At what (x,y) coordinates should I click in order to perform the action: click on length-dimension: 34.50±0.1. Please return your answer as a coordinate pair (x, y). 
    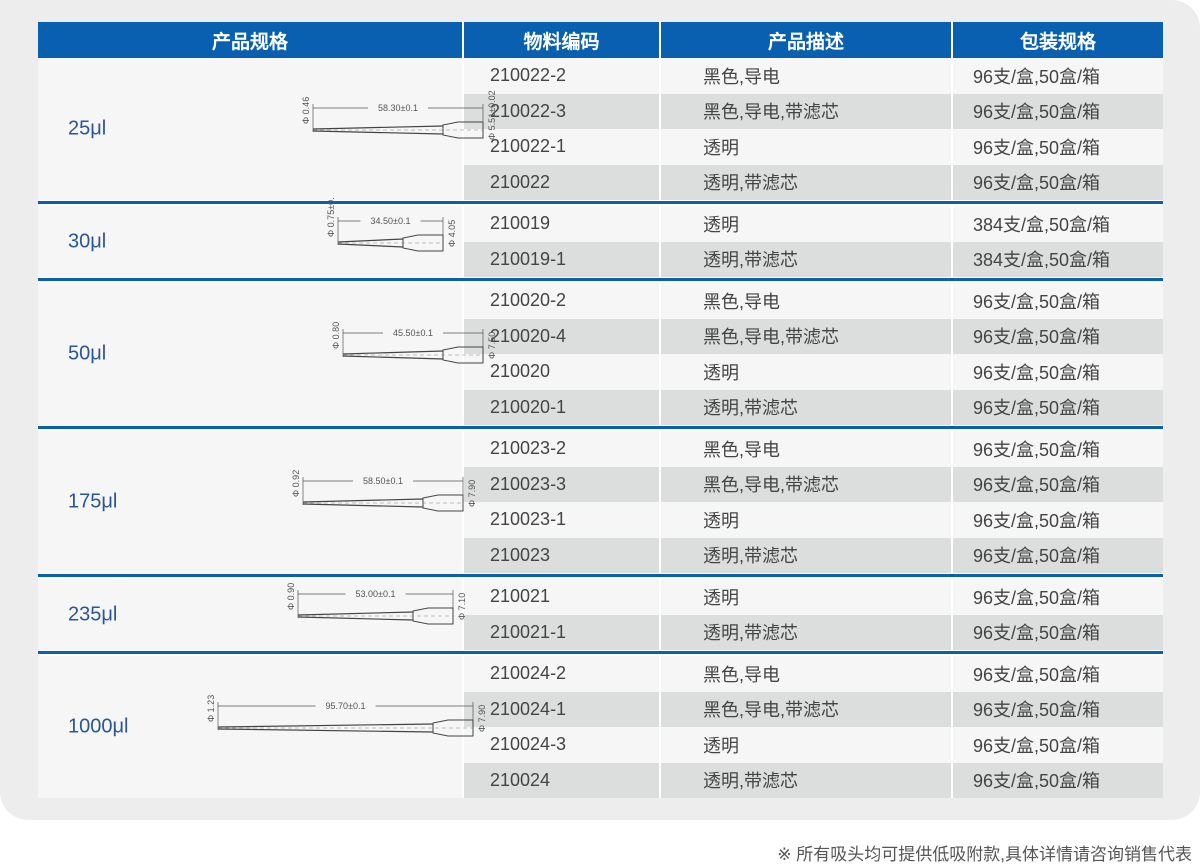
    Looking at the image, I should click on (391, 221).